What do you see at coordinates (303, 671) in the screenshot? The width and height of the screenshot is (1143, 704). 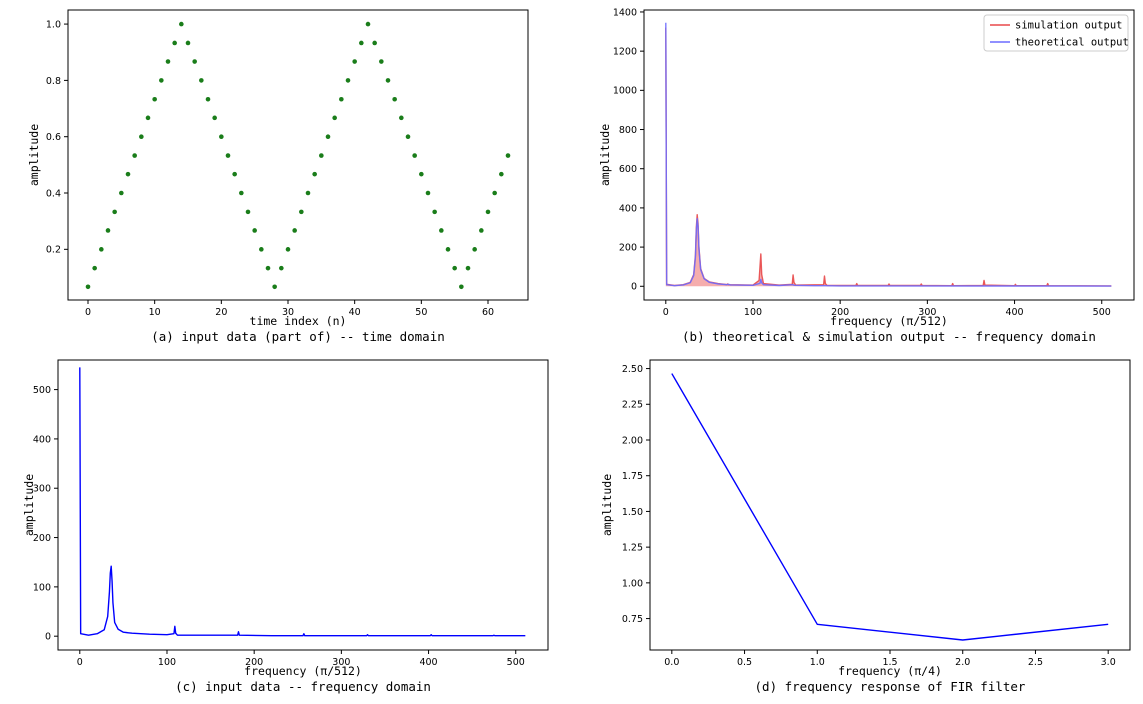 I see `chart-c-xlabel: frequency (π/512)` at bounding box center [303, 671].